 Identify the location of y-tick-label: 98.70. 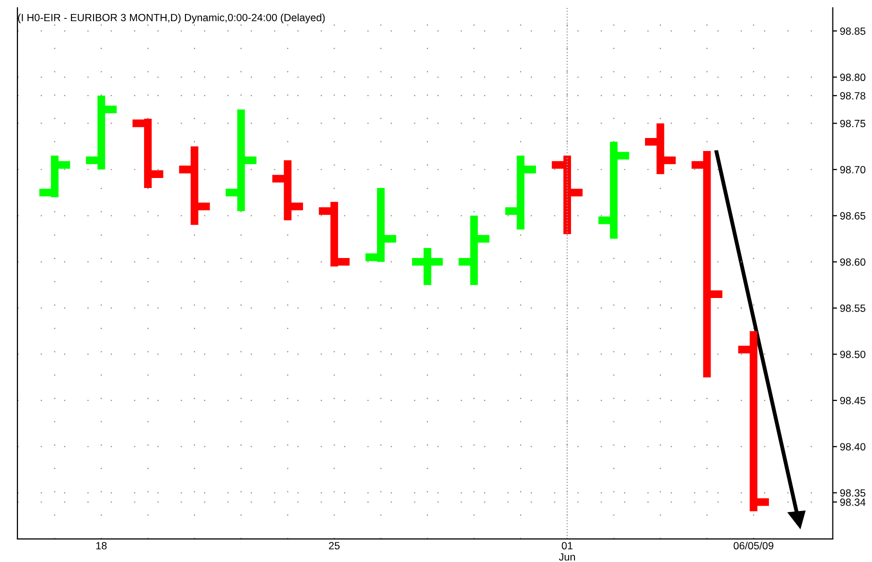
(853, 170).